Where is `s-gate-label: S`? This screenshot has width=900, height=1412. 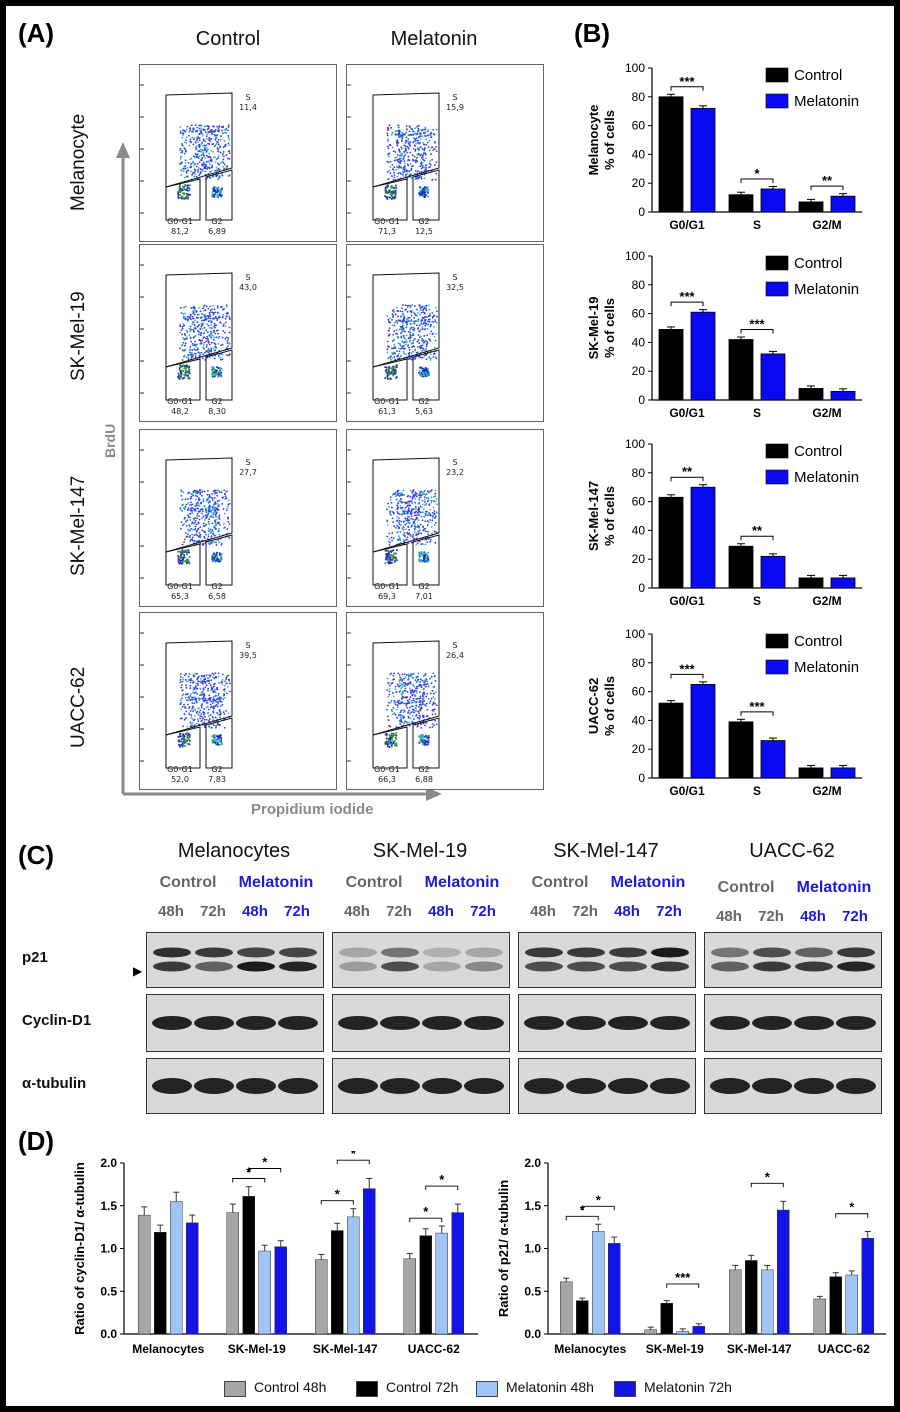 s-gate-label: S is located at coordinates (248, 645).